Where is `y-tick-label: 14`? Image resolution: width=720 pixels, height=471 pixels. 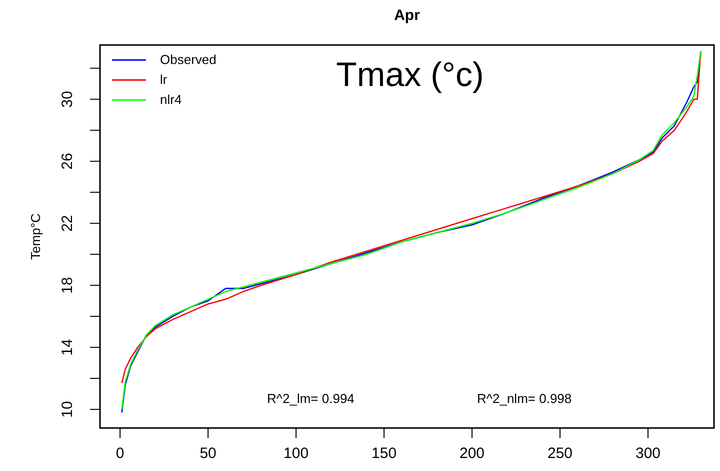
y-tick-label: 14 is located at coordinates (67, 347).